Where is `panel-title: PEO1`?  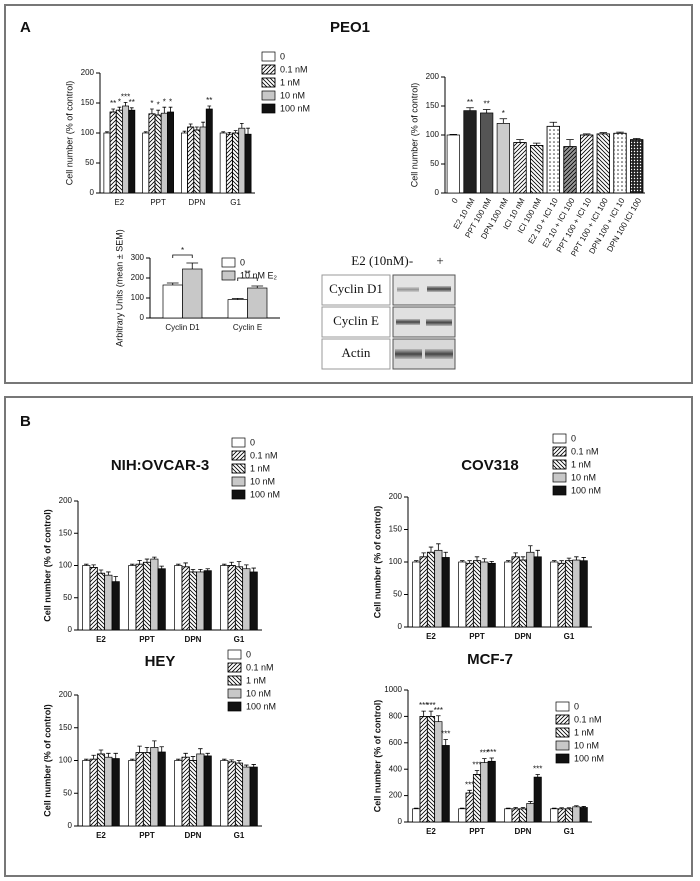
panel-title: PEO1 is located at coordinates (350, 27).